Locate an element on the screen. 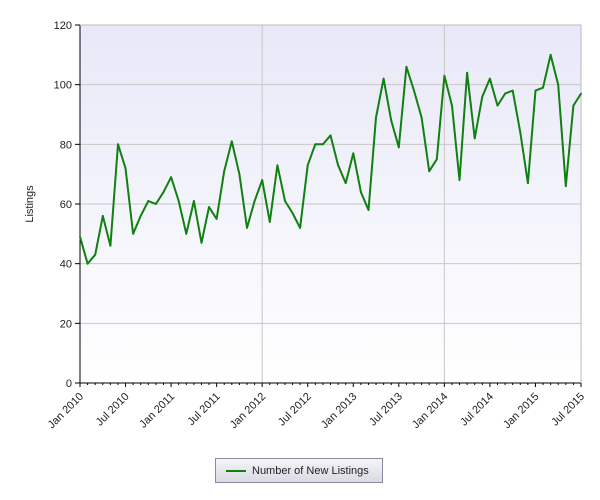 This screenshot has height=500, width=600. y-tick-label: 100 is located at coordinates (63, 86).